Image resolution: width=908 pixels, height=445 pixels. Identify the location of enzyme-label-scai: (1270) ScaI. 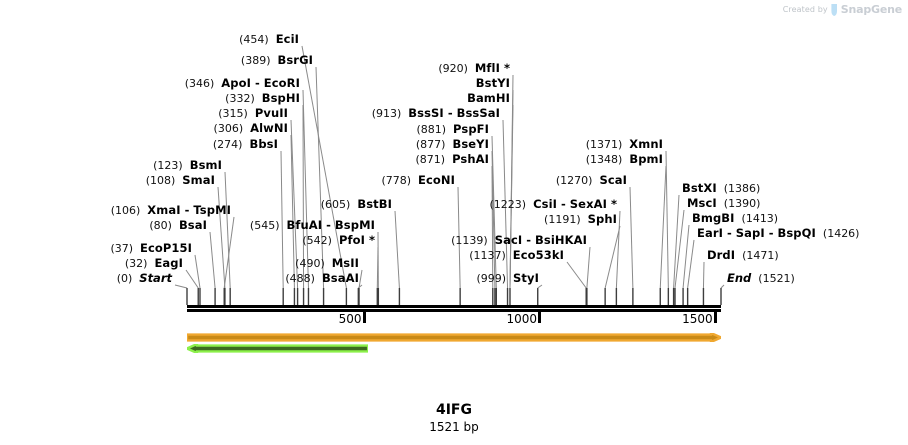
(591, 180).